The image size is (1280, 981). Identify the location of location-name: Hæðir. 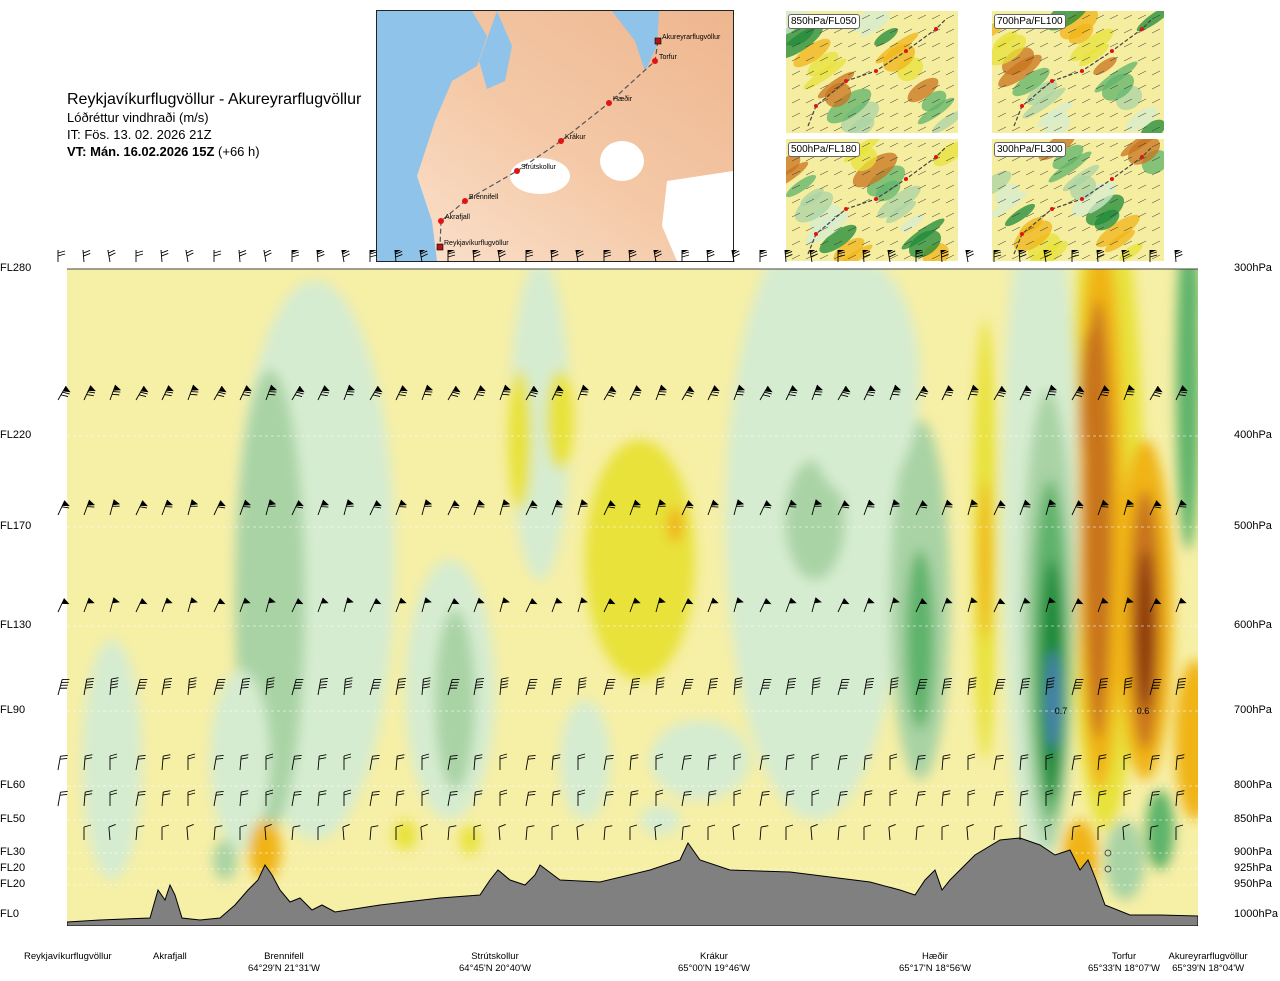
(935, 956).